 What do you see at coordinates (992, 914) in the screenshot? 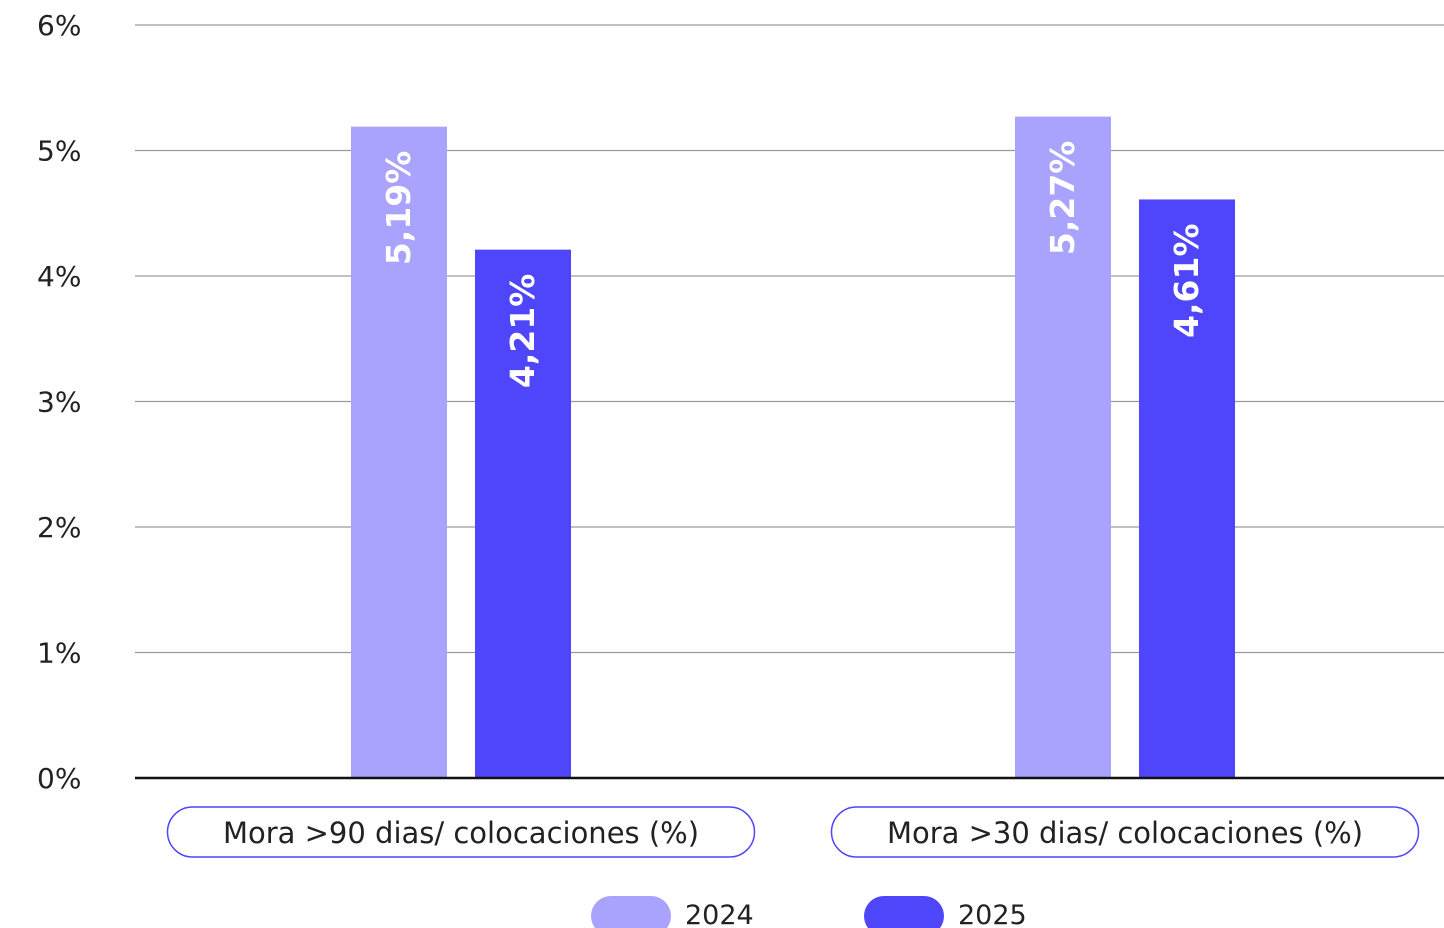
I see `legend-label-2025: 2025` at bounding box center [992, 914].